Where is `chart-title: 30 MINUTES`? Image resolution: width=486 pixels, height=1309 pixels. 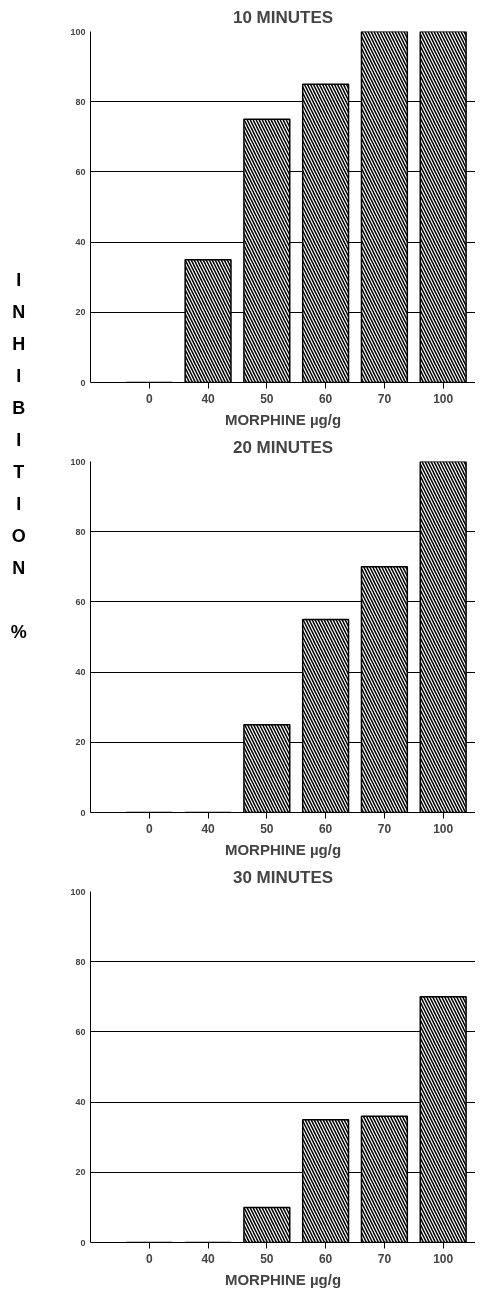 chart-title: 30 MINUTES is located at coordinates (283, 877).